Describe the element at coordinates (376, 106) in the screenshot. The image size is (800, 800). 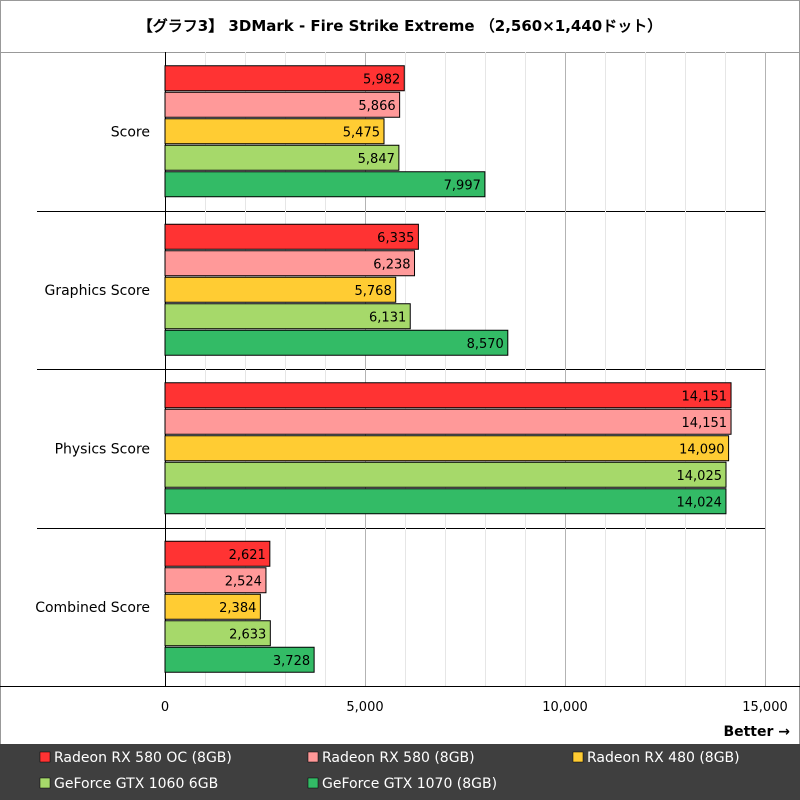
I see `data-label: 5,866` at that location.